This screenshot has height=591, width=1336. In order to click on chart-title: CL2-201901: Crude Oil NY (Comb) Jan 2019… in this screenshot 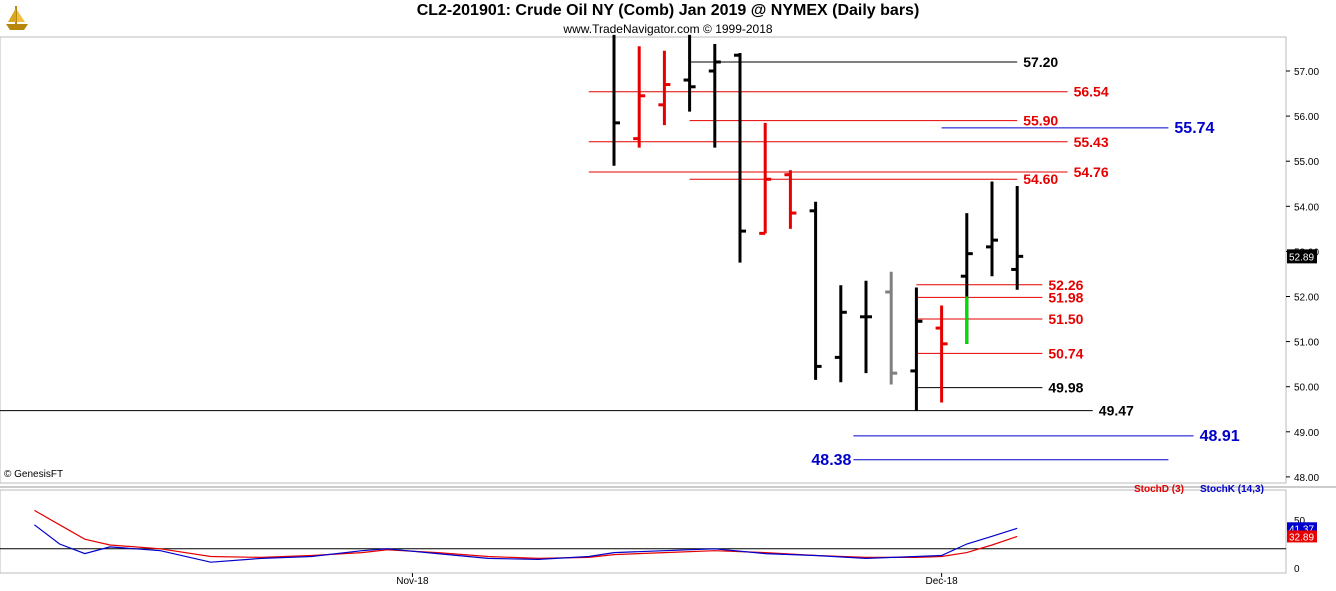, I will do `click(668, 10)`.